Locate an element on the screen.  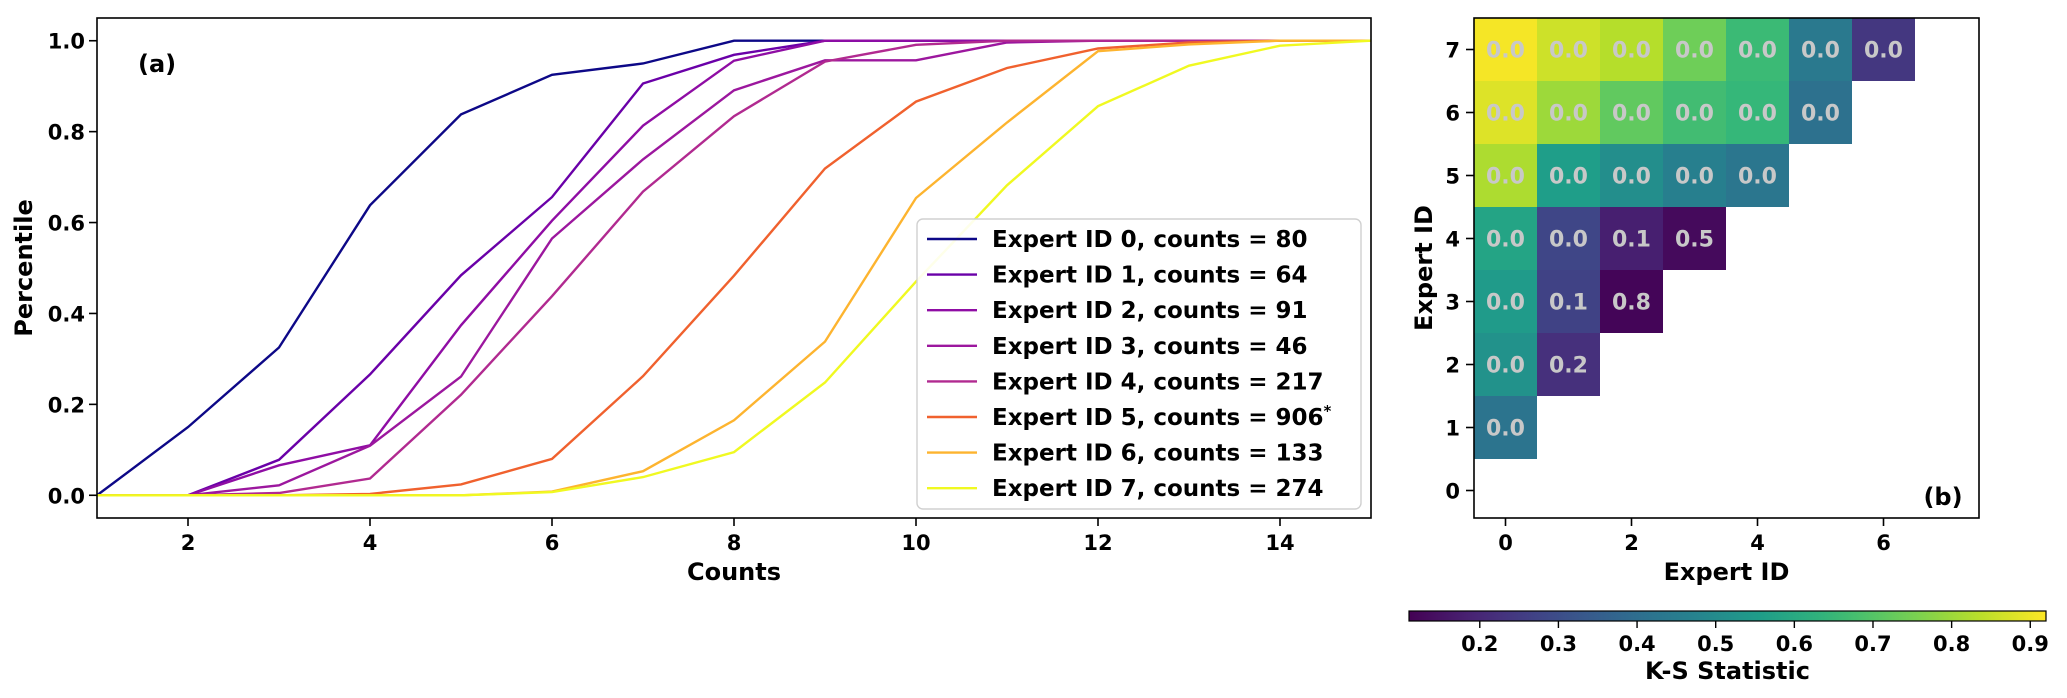
legend-entry: Expert ID 3, counts = 46 is located at coordinates (1150, 347).